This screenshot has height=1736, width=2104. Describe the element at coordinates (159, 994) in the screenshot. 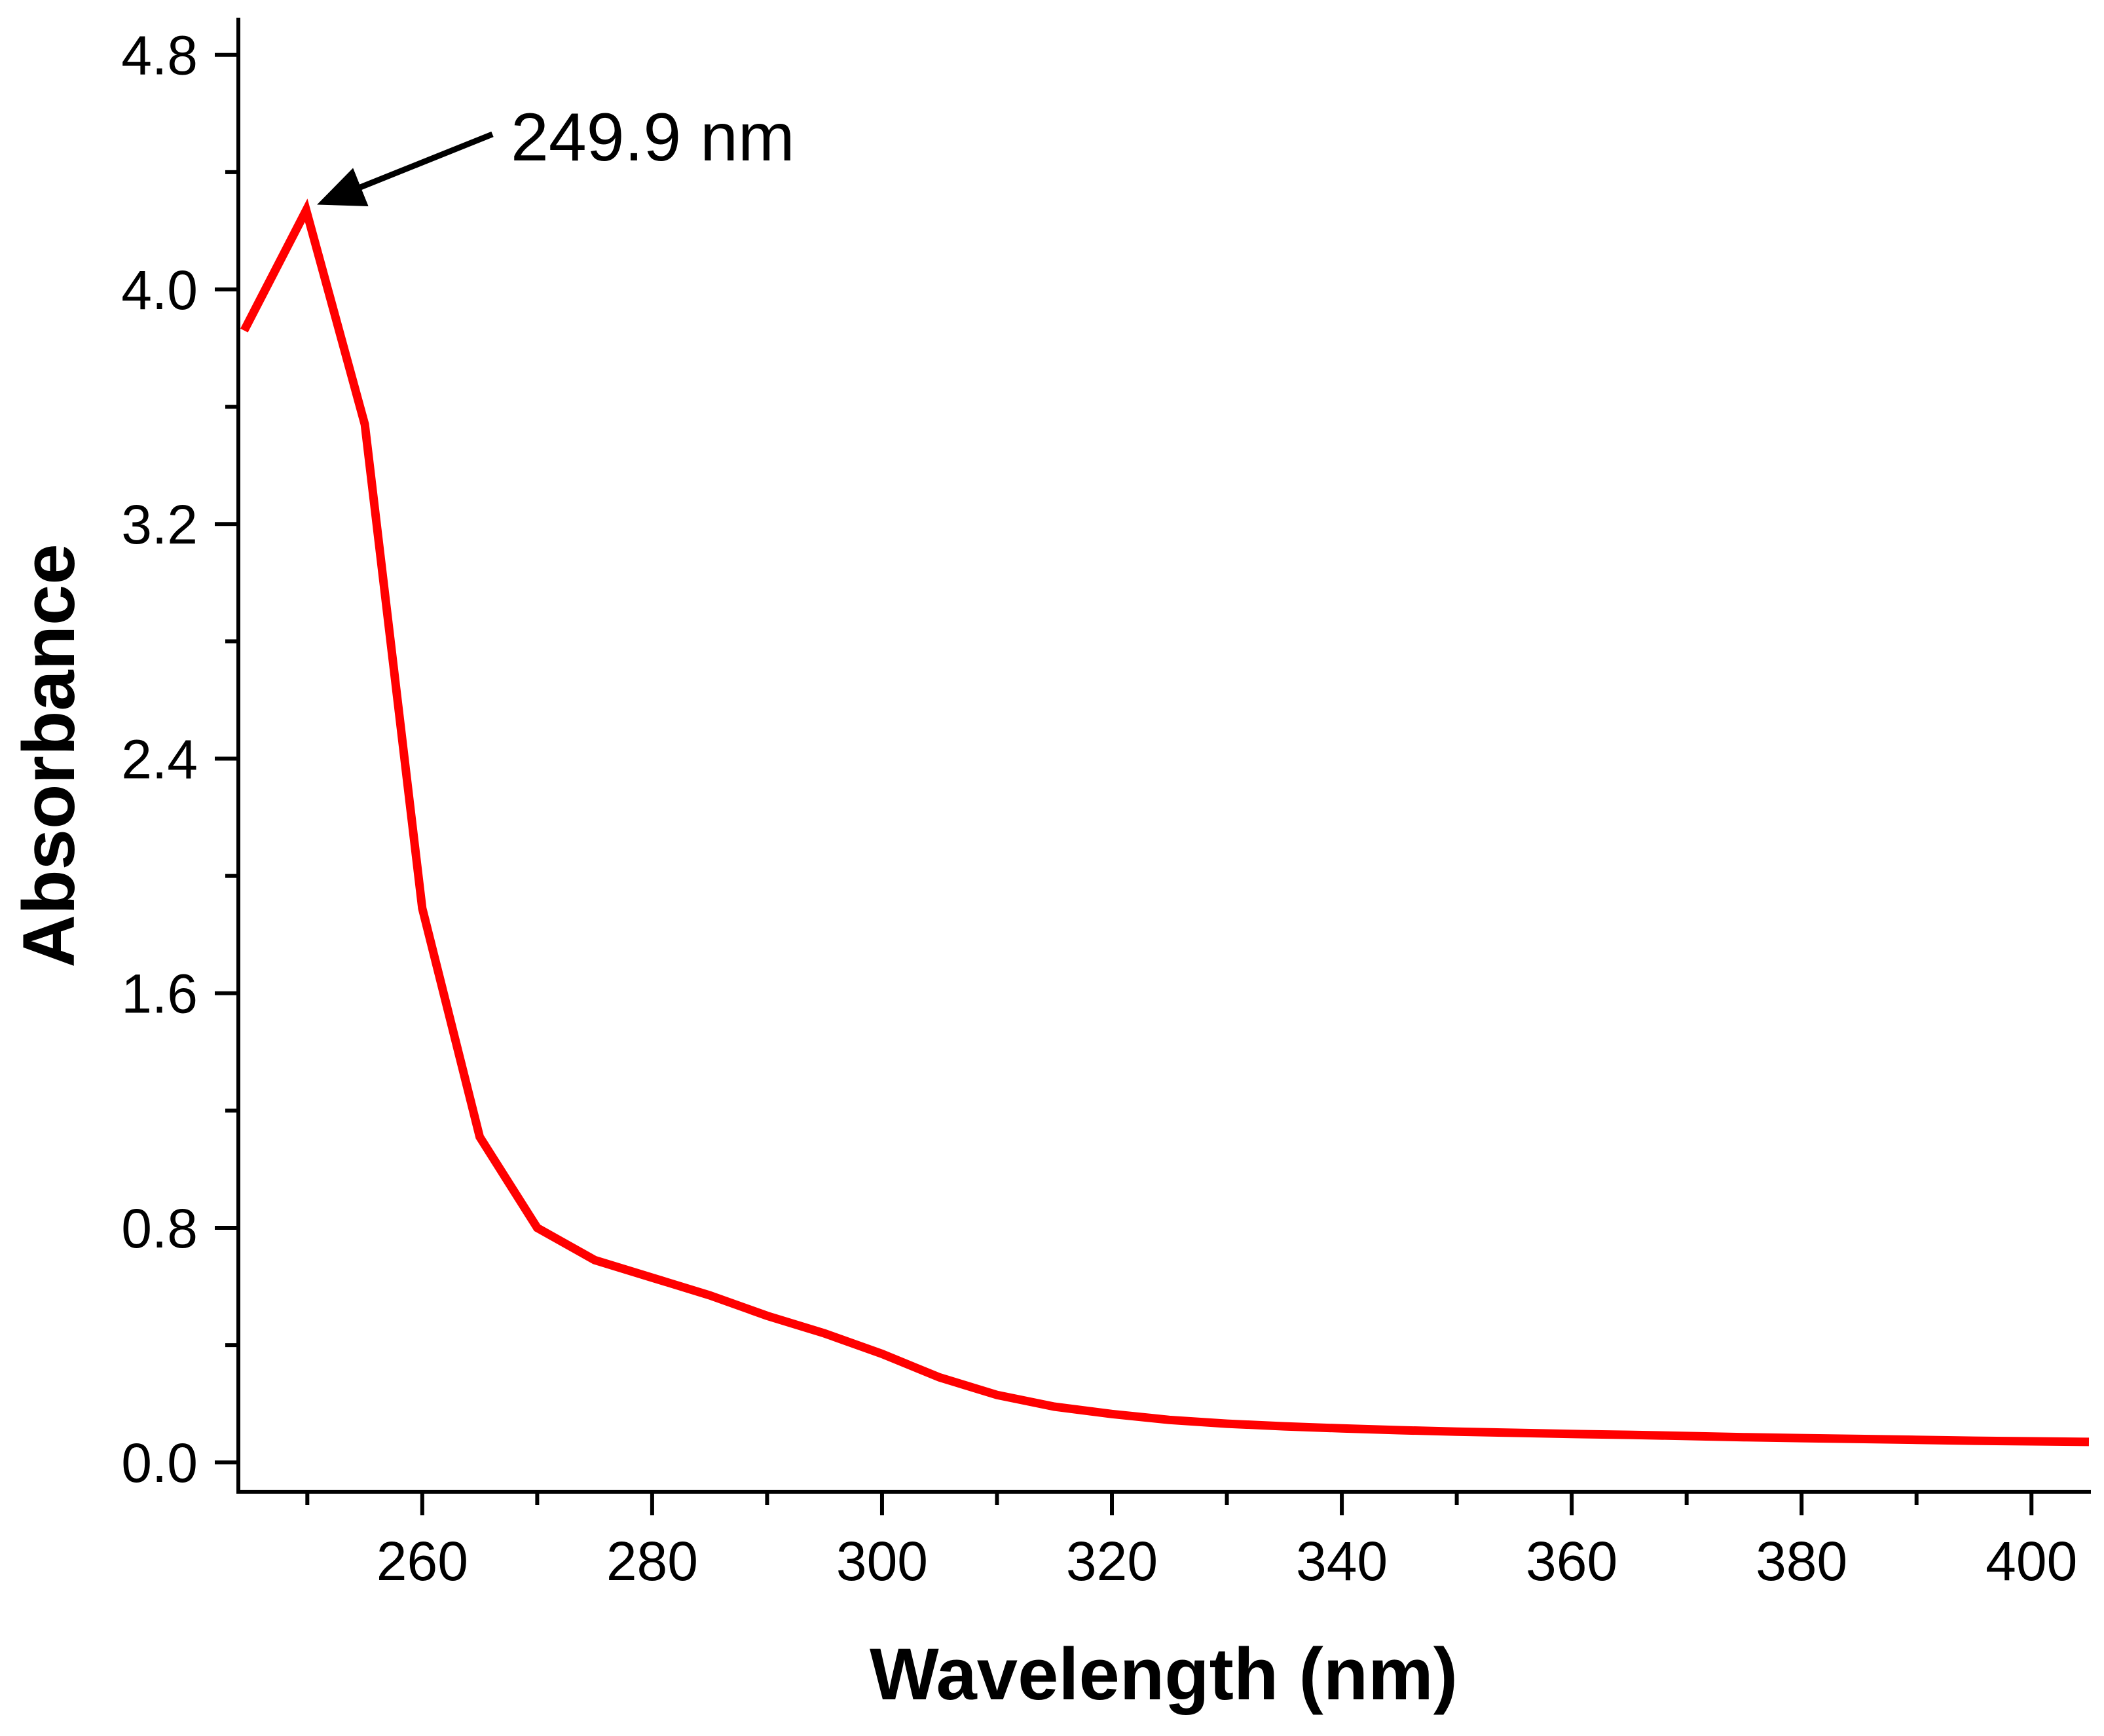

I see `y-tick-label: 1.6` at that location.